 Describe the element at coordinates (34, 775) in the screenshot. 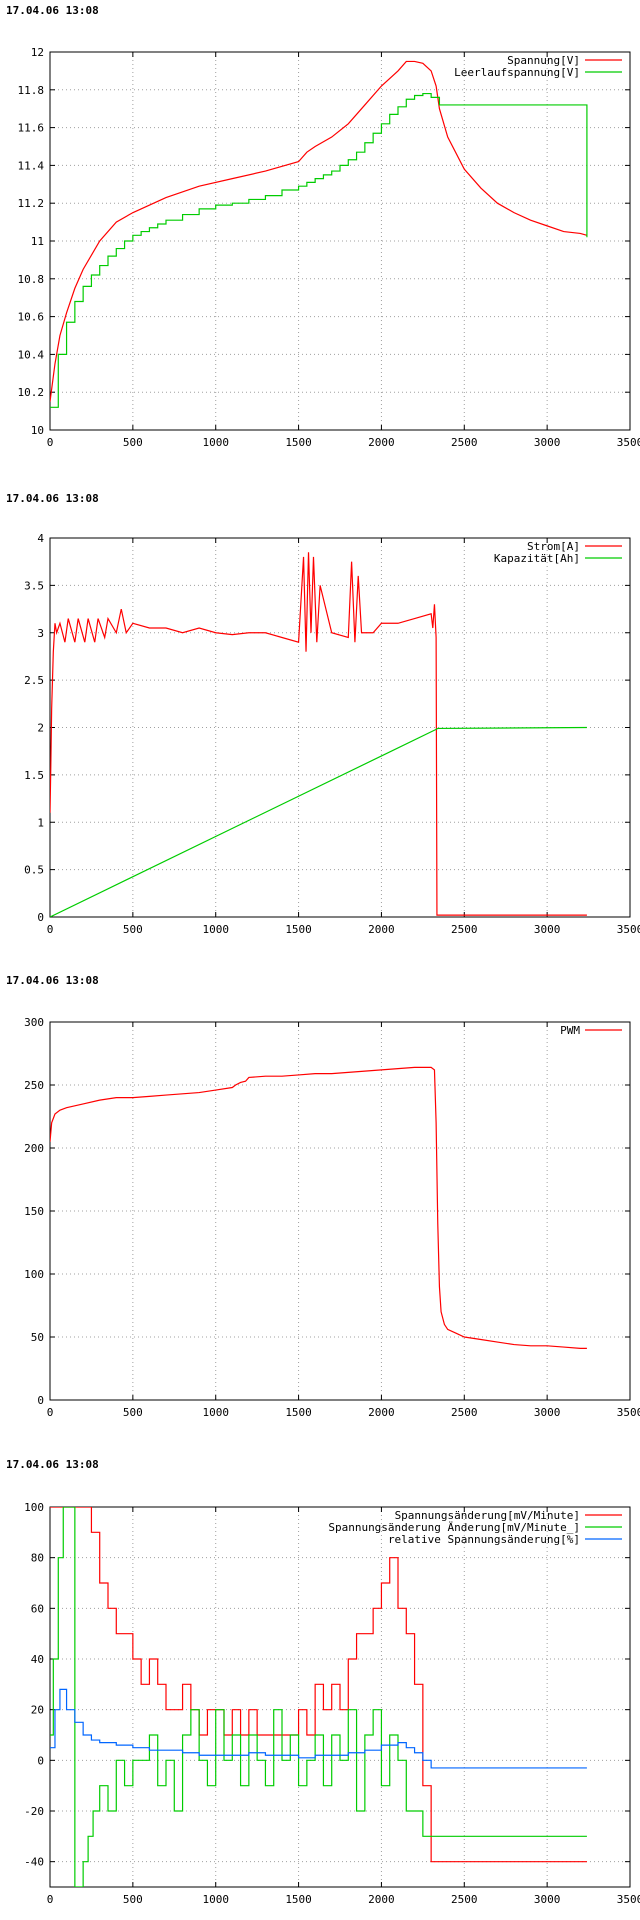

I see `y-tick-label: 1.5` at that location.